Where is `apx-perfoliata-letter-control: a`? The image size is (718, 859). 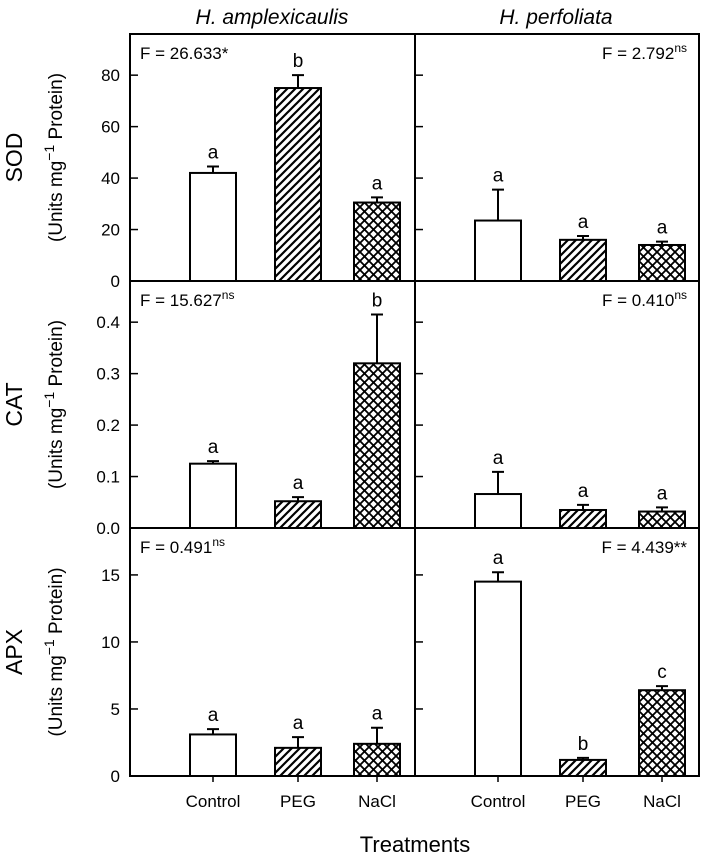
apx-perfoliata-letter-control: a is located at coordinates (498, 558).